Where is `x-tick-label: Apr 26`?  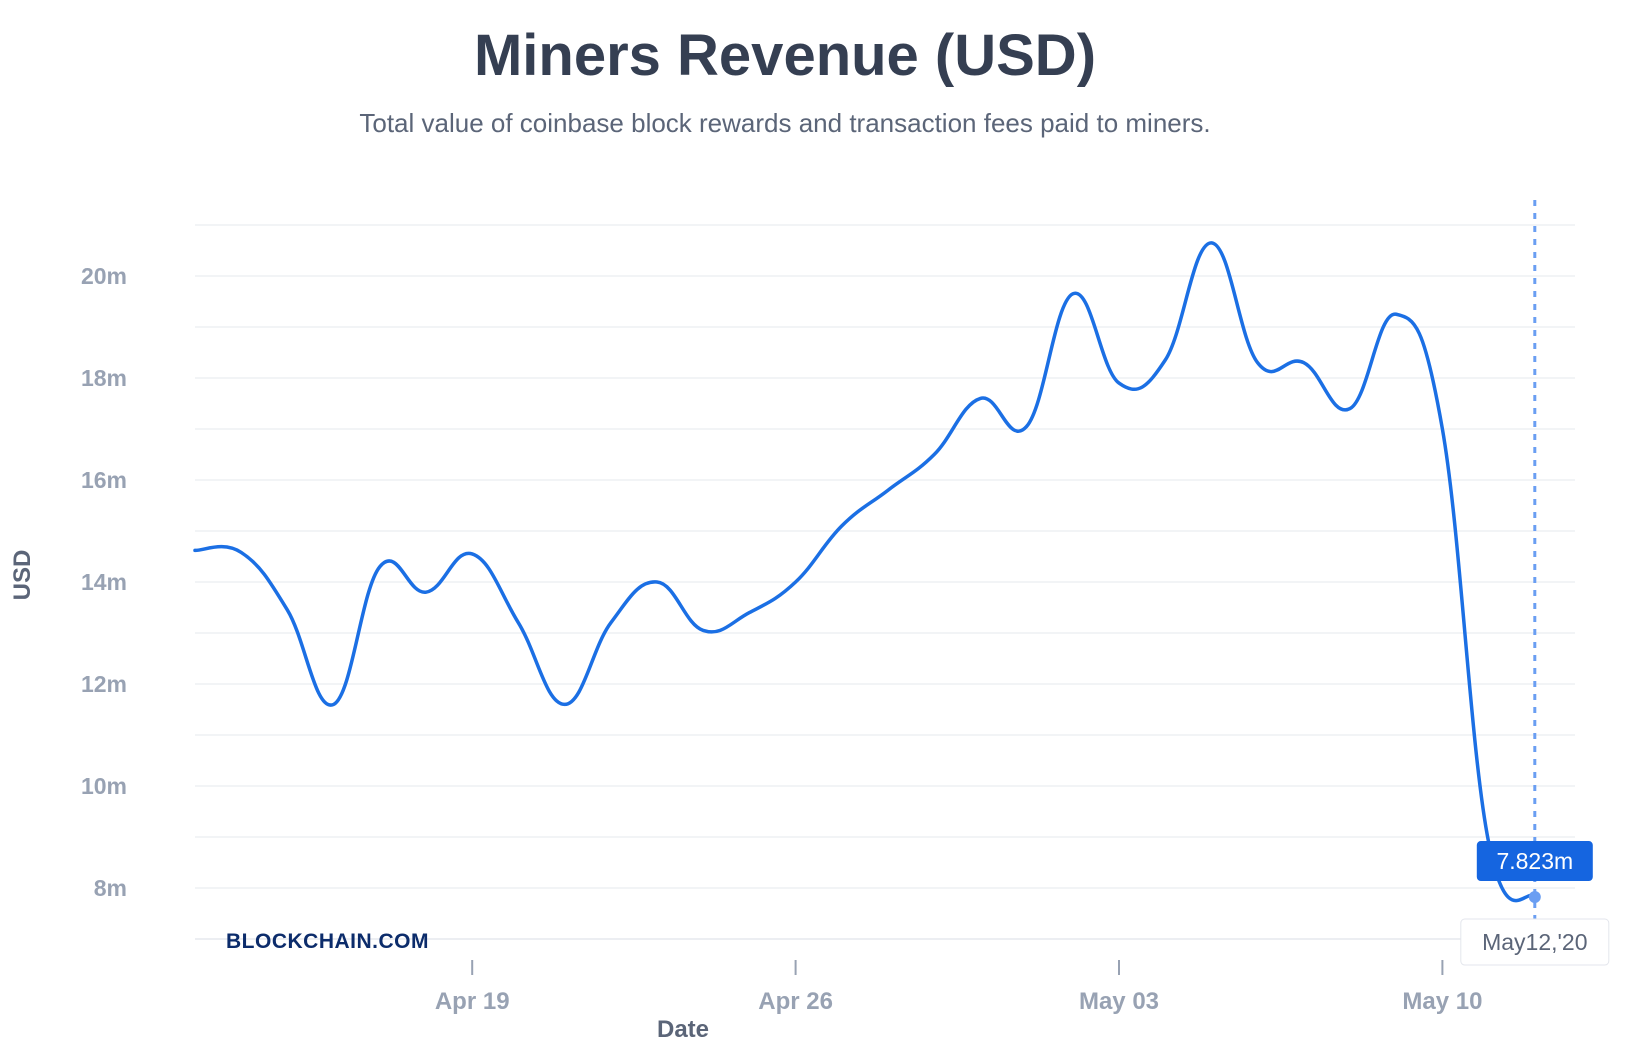 x-tick-label: Apr 26 is located at coordinates (795, 1001).